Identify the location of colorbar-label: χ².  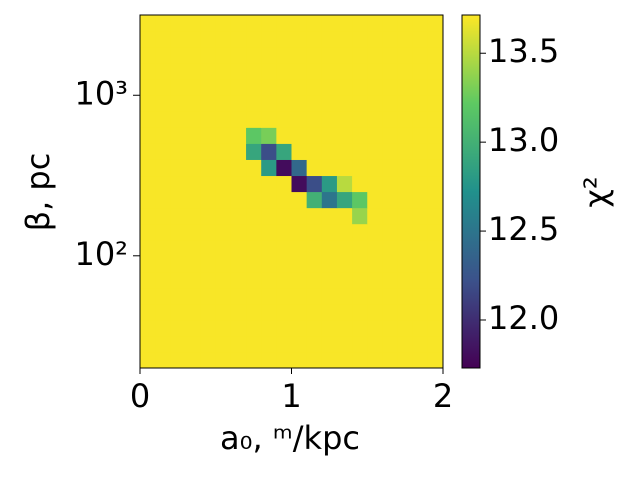
(596, 191).